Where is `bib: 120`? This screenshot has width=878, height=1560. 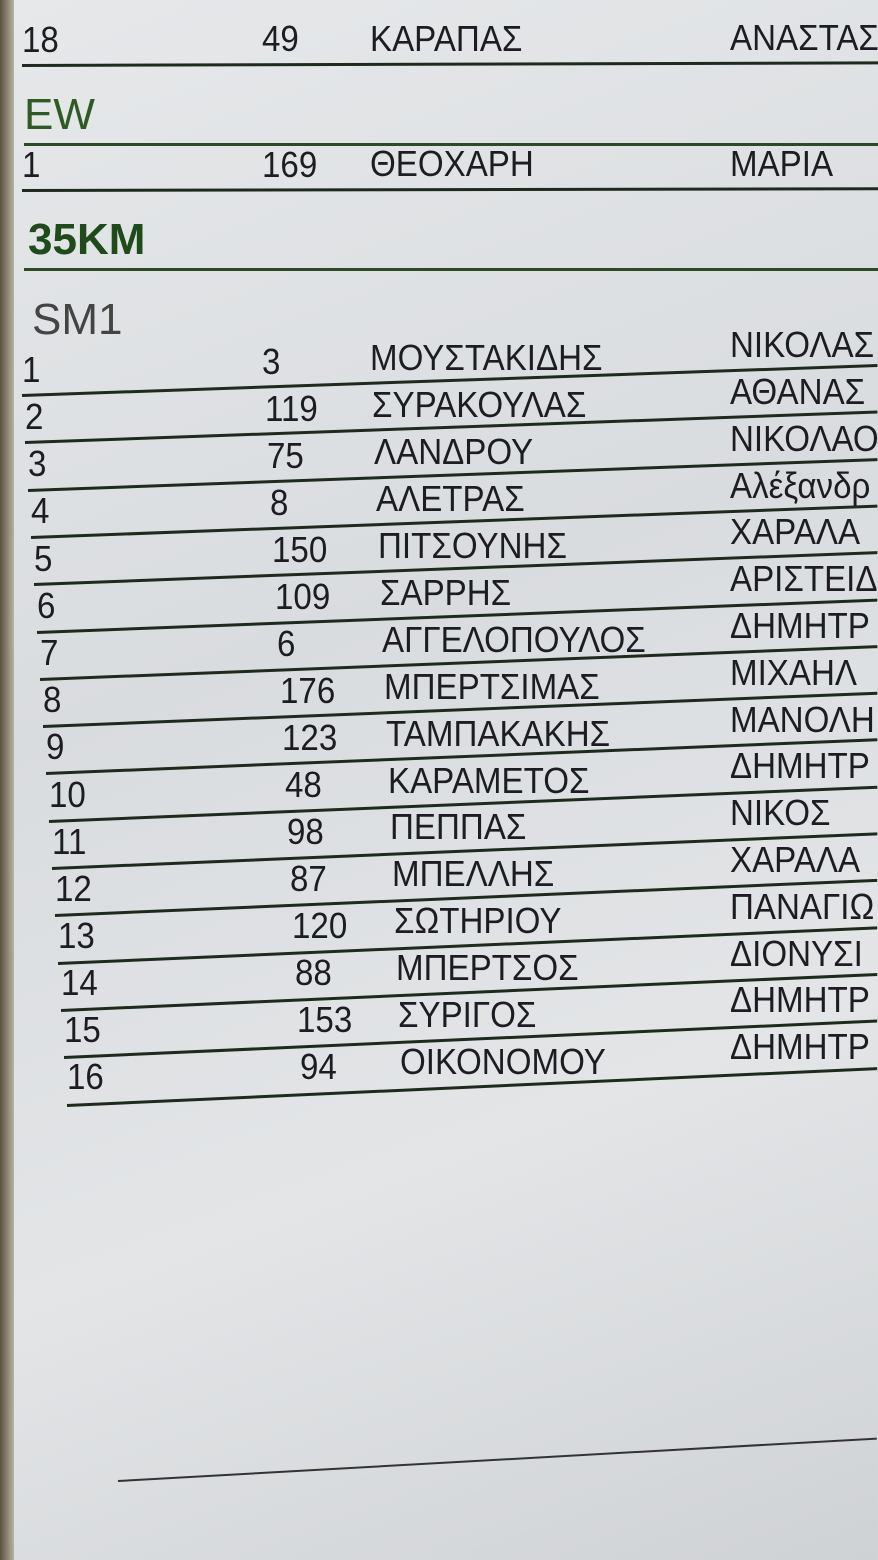
bib: 120 is located at coordinates (320, 925).